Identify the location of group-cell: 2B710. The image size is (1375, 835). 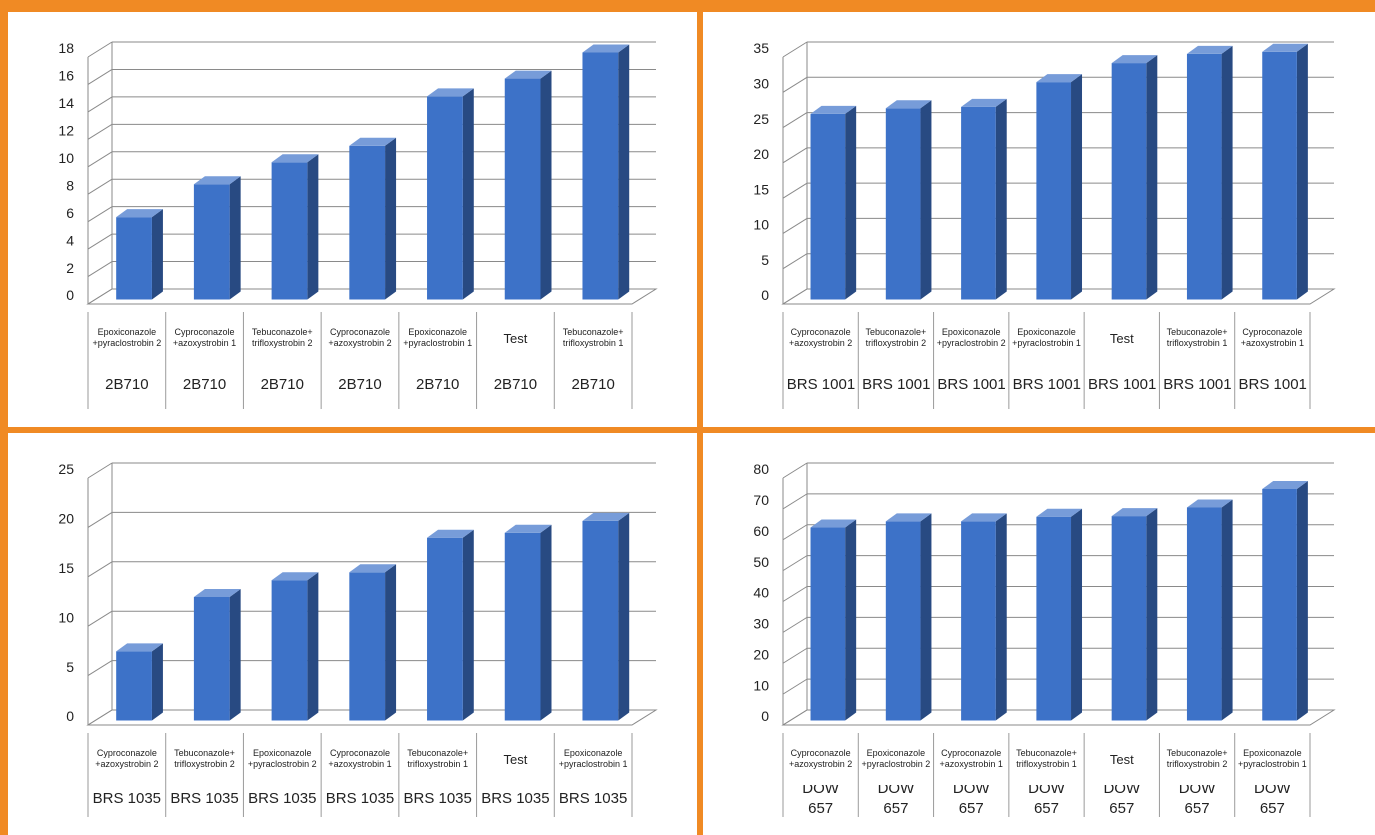
(204, 384).